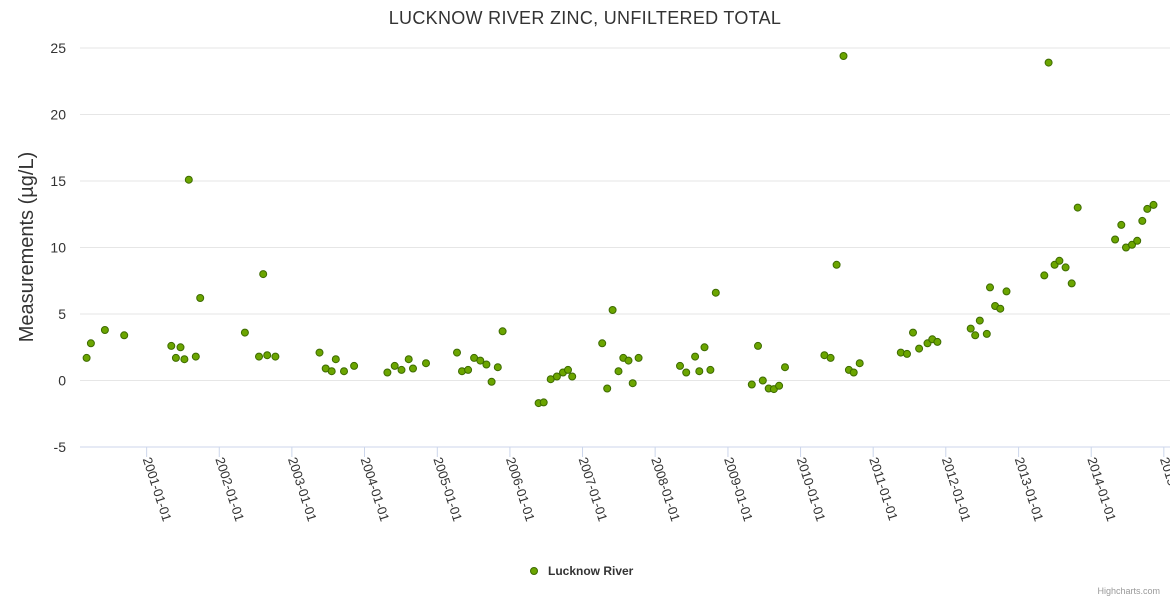  Describe the element at coordinates (1101, 489) in the screenshot. I see `x-tick-label: 2014-01-01` at that location.